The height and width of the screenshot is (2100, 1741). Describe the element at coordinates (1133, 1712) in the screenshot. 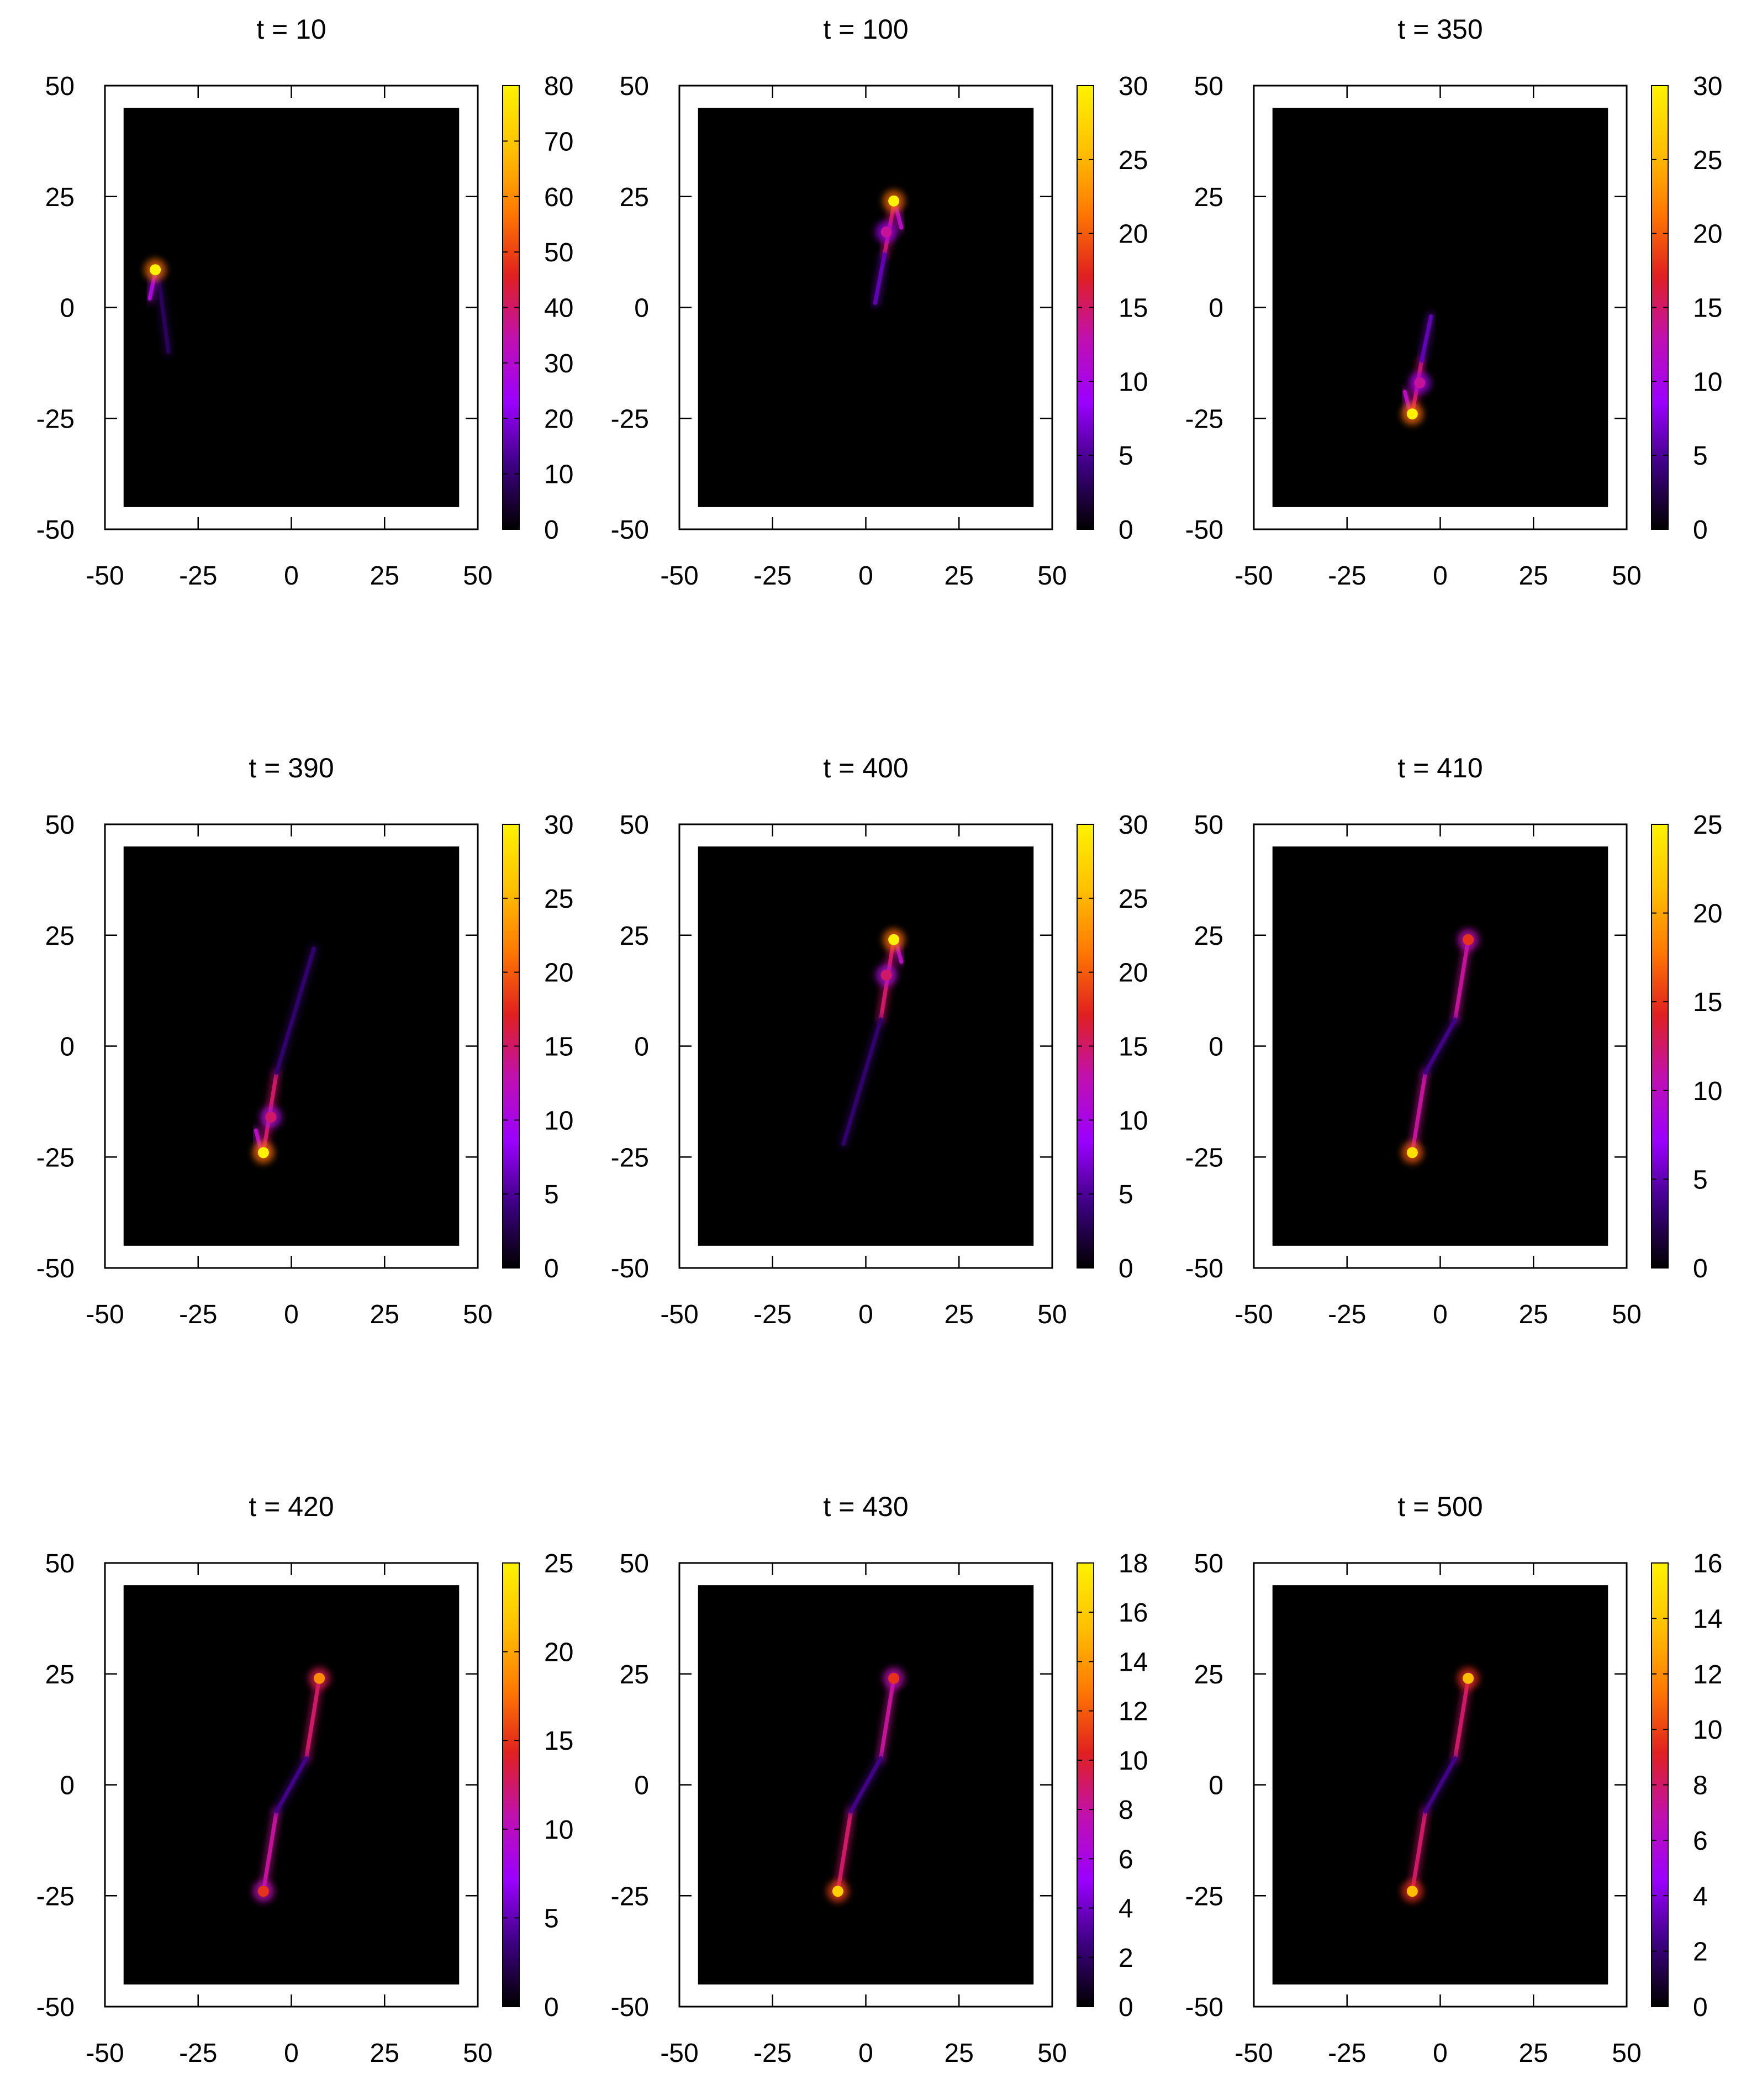

I see `colorbar-tick-label: 12` at that location.